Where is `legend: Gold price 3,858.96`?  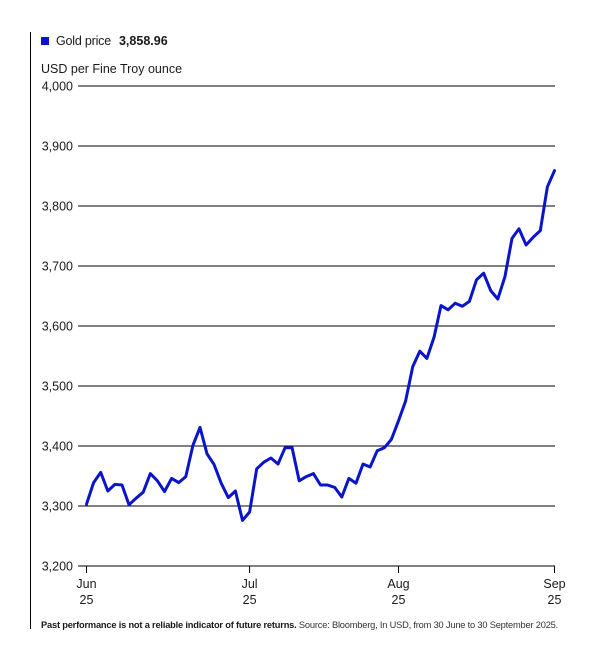
legend: Gold price 3,858.96 is located at coordinates (104, 41).